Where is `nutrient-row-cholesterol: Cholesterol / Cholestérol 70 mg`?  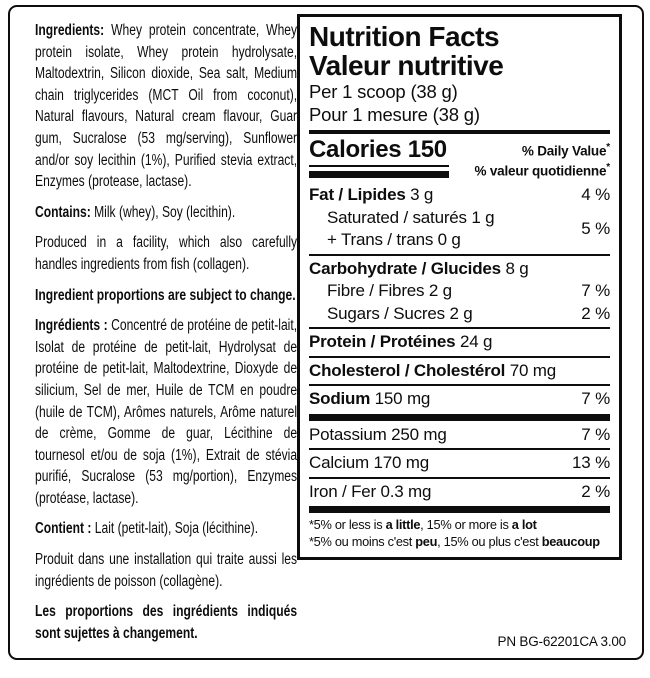 nutrient-row-cholesterol: Cholesterol / Cholestérol 70 mg is located at coordinates (432, 370).